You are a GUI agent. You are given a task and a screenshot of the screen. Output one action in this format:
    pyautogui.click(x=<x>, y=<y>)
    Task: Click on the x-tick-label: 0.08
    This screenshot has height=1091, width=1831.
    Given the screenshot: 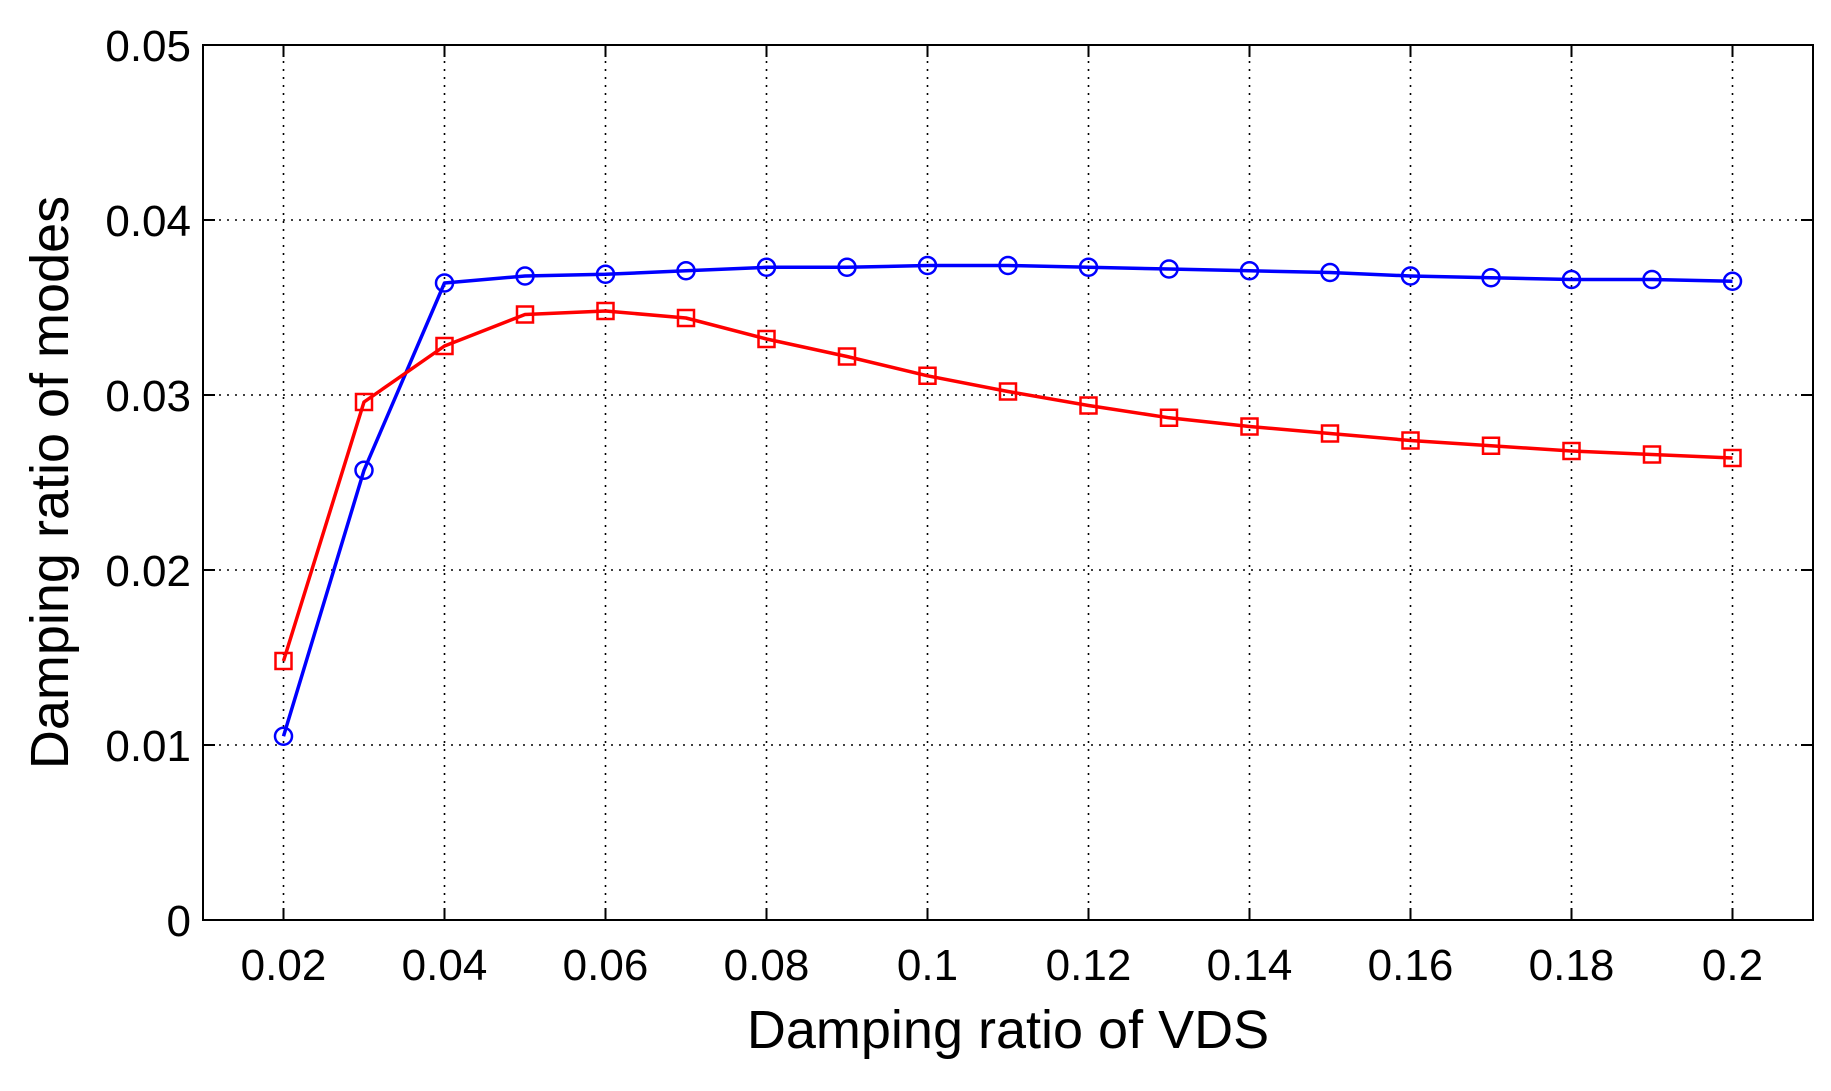 What is the action you would take?
    pyautogui.click(x=767, y=965)
    